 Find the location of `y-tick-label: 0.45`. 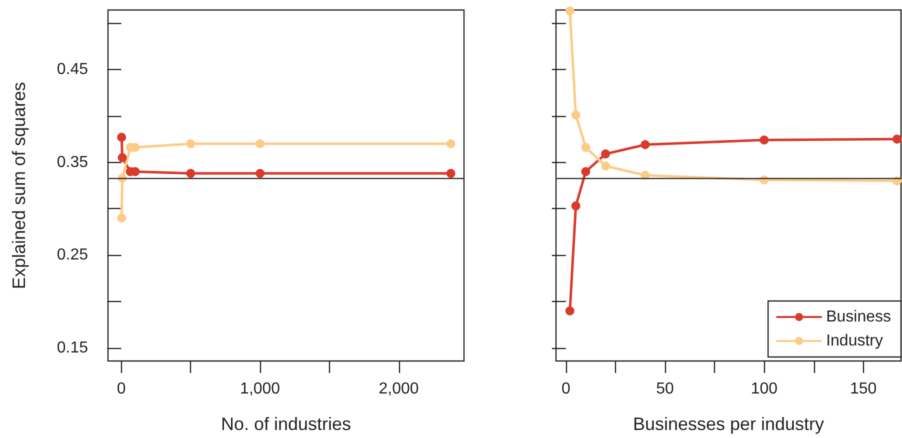

y-tick-label: 0.45 is located at coordinates (72, 69).